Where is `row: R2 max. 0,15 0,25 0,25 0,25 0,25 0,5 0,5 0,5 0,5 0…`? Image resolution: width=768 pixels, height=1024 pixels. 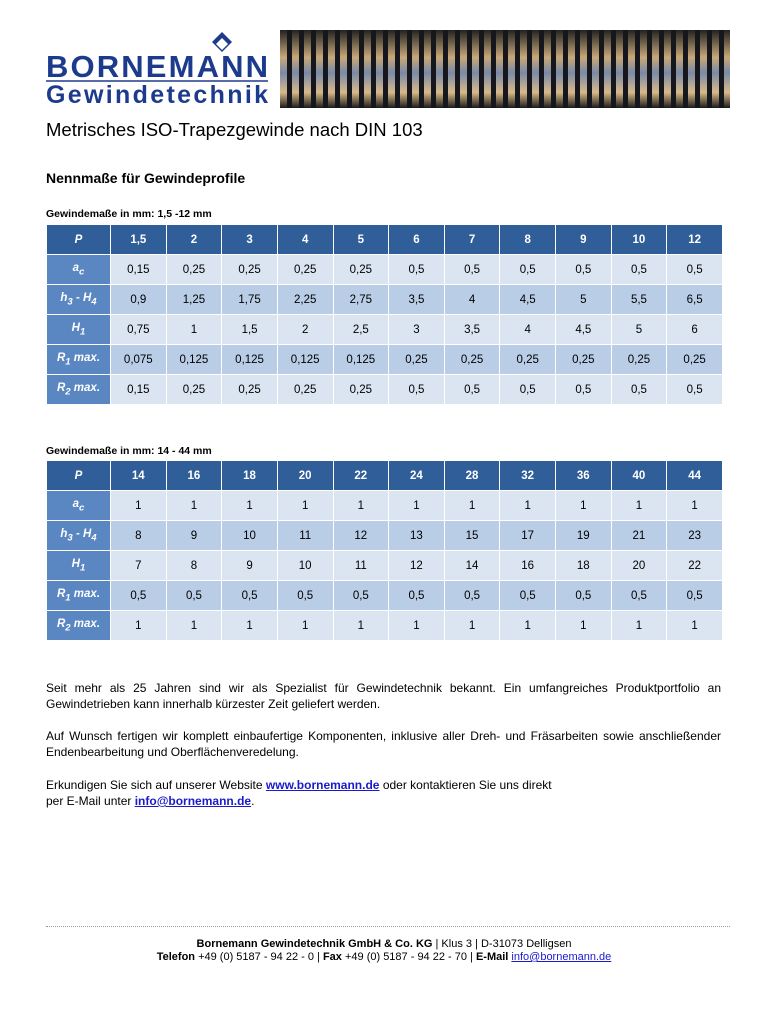
row: R2 max. 0,15 0,25 0,25 0,25 0,25 0,5 0,5 0,5 0,5 0… is located at coordinates (384, 389).